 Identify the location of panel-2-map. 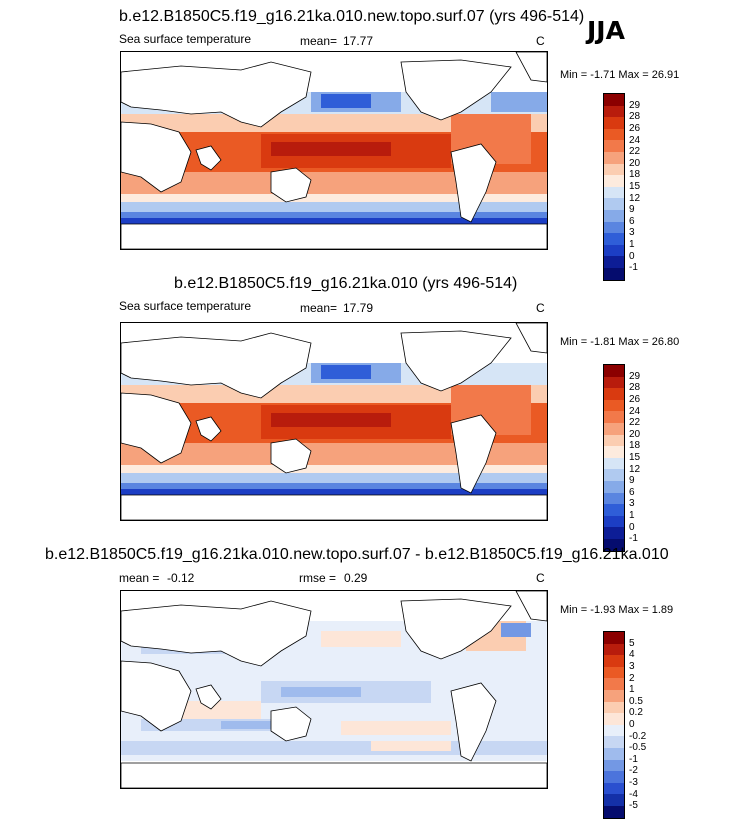
(334, 421).